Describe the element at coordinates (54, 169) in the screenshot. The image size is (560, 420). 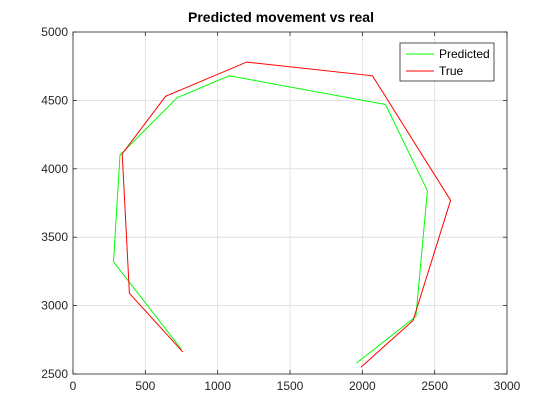
I see `y-tick-label: 4000` at that location.